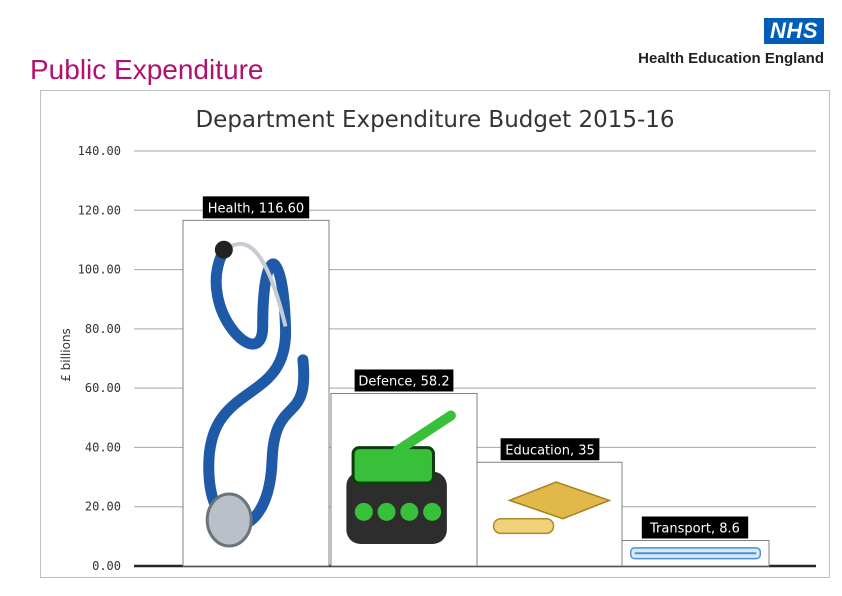 This screenshot has height=596, width=842. Describe the element at coordinates (794, 31) in the screenshot. I see `nhs-badge: NHS` at that location.